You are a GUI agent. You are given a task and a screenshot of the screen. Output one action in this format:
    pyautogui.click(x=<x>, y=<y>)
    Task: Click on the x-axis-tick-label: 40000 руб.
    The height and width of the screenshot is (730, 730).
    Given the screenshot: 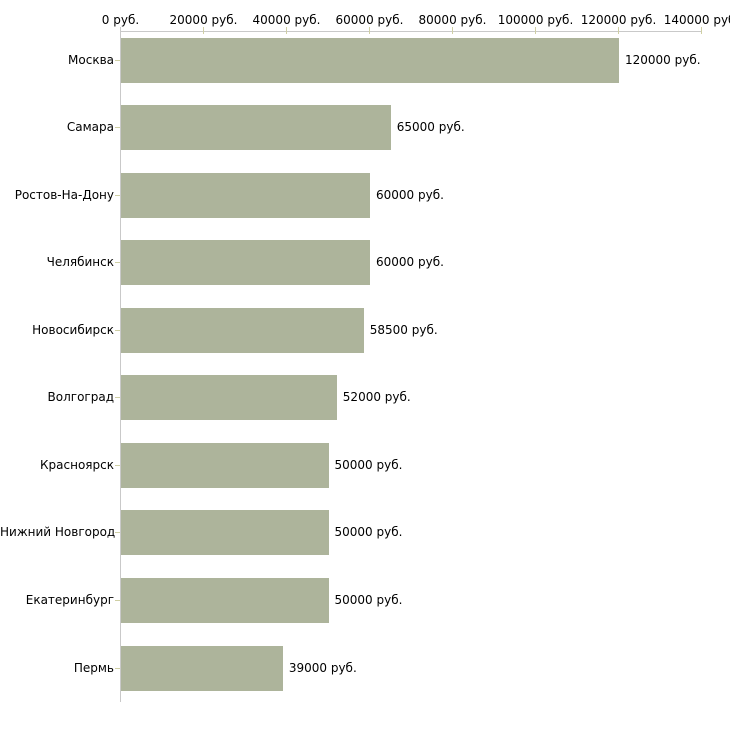 What is the action you would take?
    pyautogui.click(x=286, y=20)
    